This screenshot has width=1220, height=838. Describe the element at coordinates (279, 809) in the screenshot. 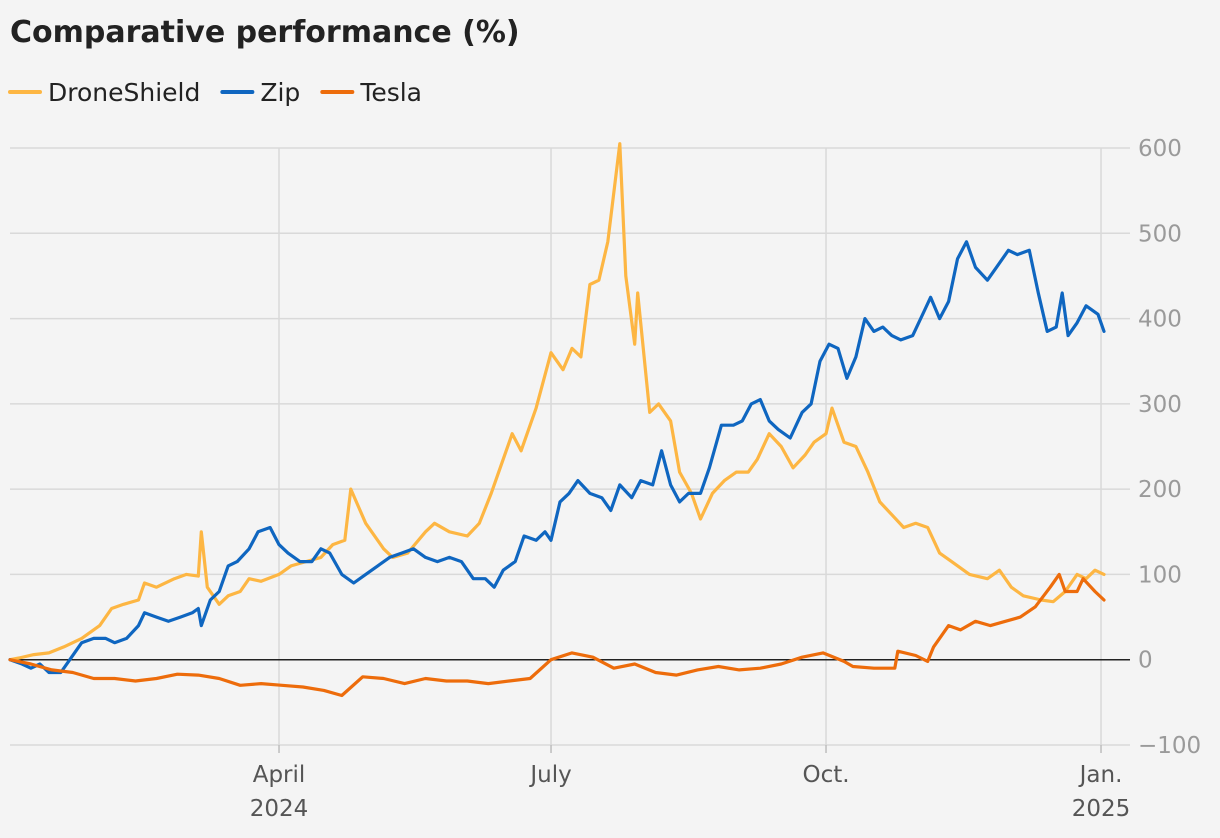

I see `x-tick-sublabel: 2024` at that location.